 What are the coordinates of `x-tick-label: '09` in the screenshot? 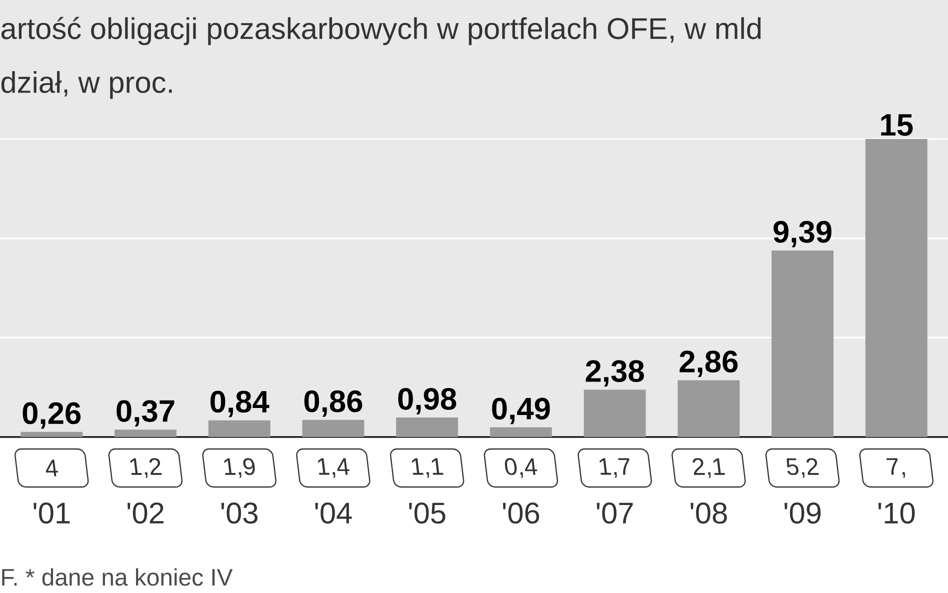 It's located at (802, 513).